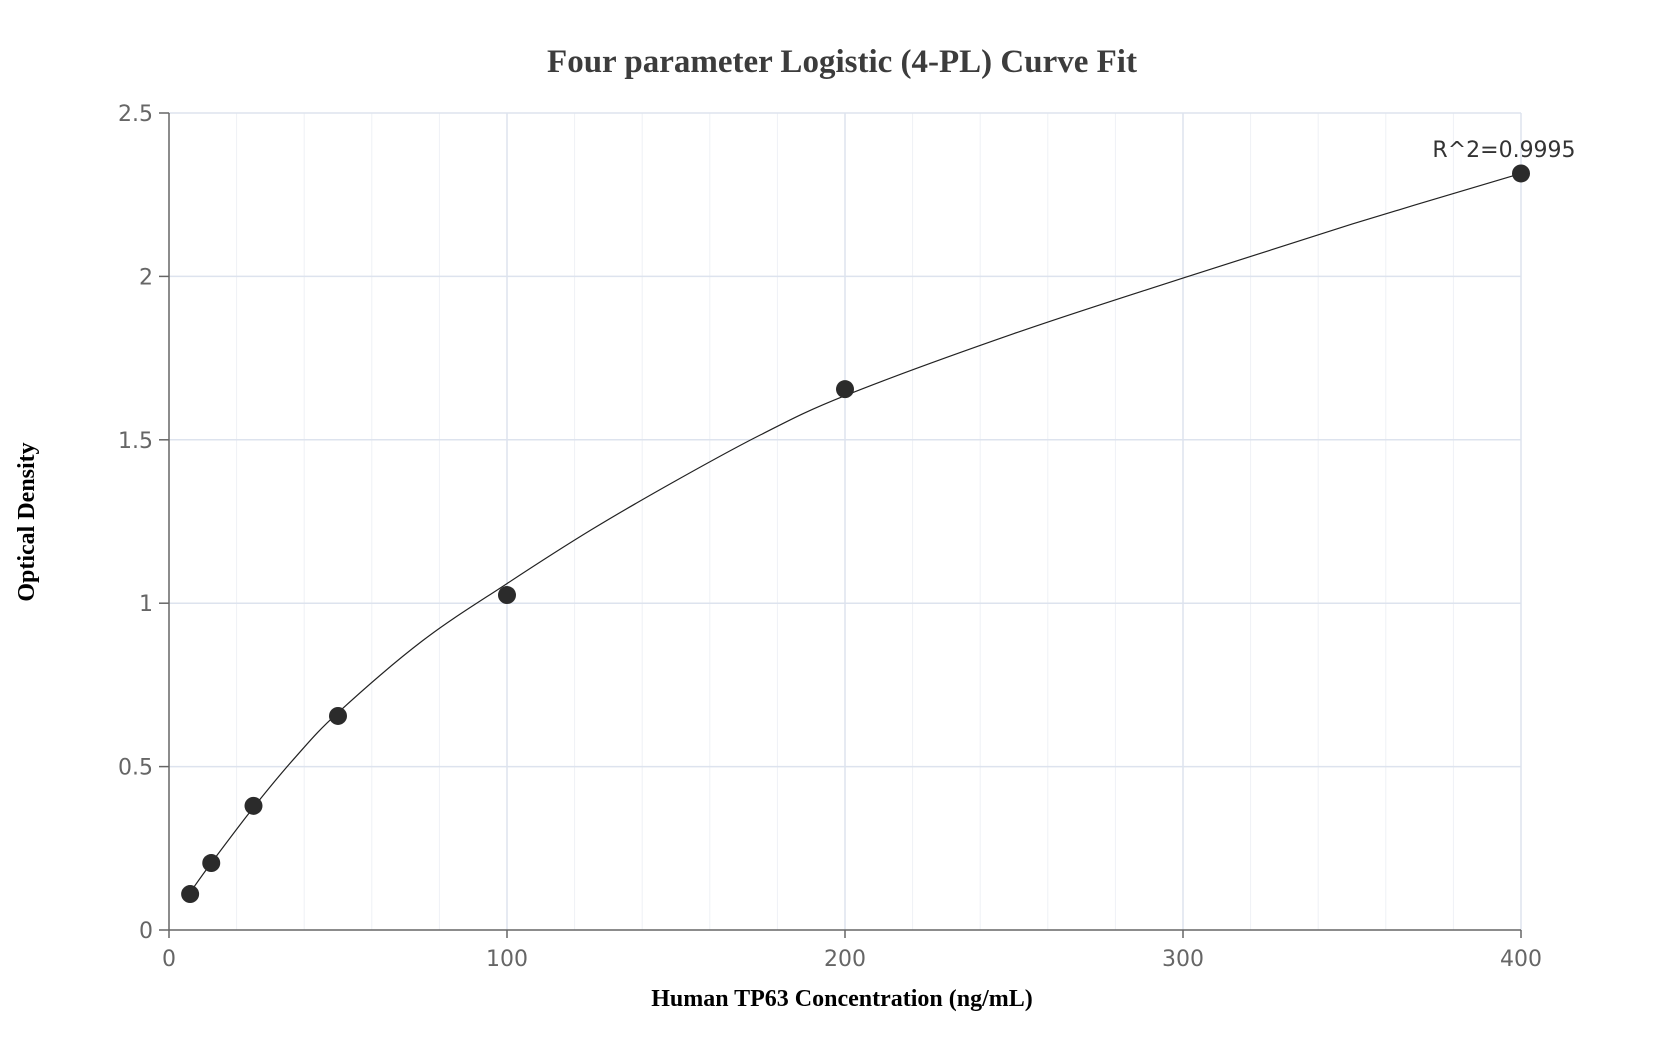 This screenshot has width=1668, height=1050. Describe the element at coordinates (1521, 959) in the screenshot. I see `x-tick-label: 400` at that location.